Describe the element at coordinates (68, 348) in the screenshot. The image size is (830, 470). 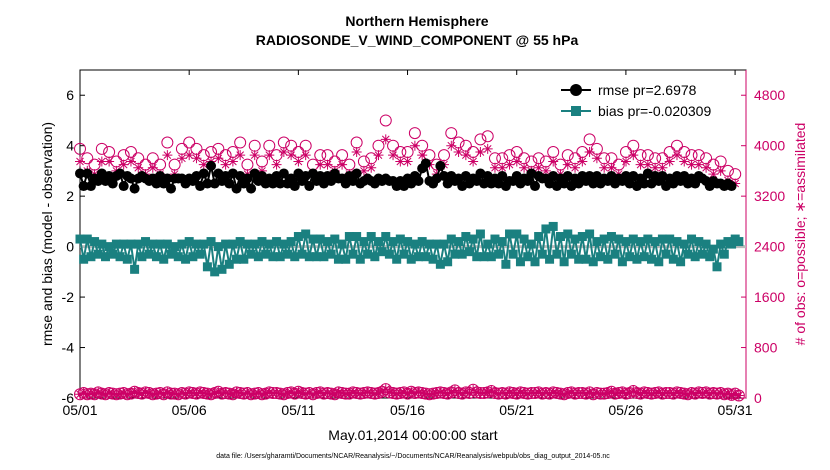
I see `y-left-tick-label: -4` at that location.